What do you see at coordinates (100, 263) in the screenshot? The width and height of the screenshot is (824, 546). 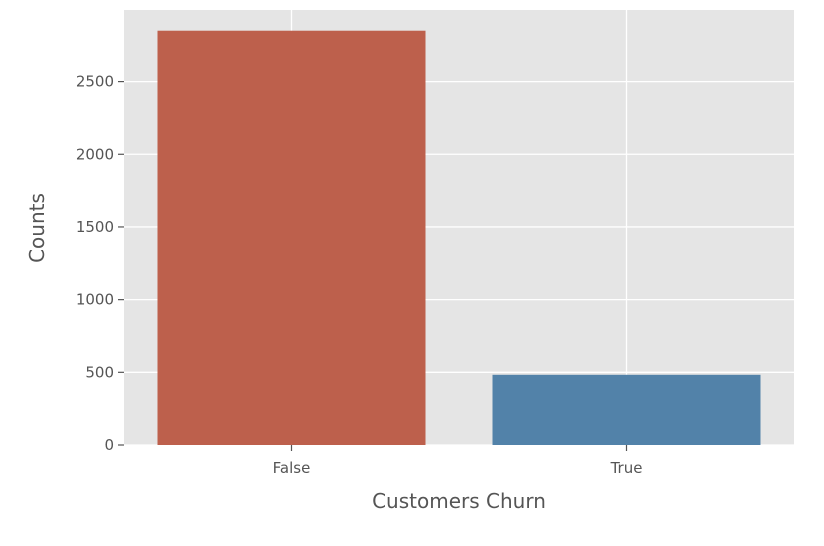 I see `y-axis-ticks: 0 500 1000 1500 2000 2500` at bounding box center [100, 263].